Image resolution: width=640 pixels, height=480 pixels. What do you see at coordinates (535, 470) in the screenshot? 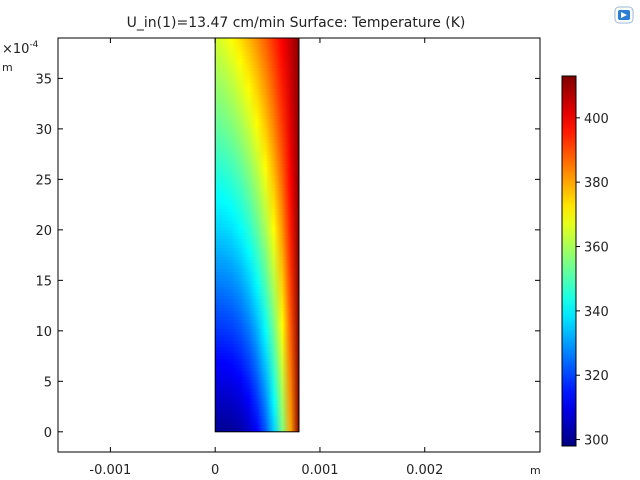
I see `x-axis-unit: m` at bounding box center [535, 470].